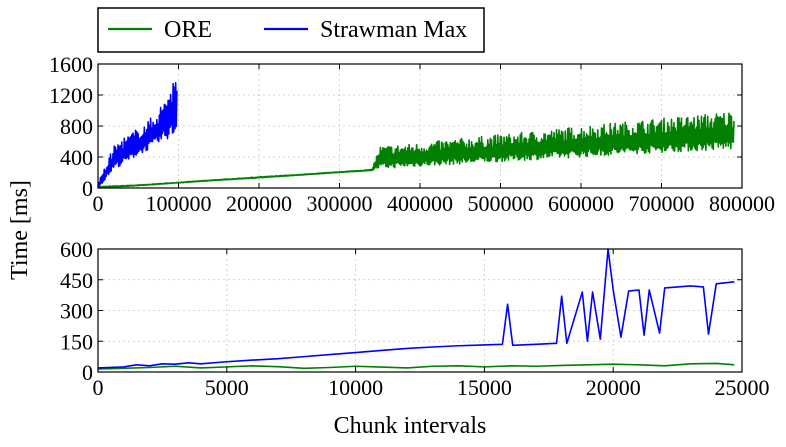 The image size is (786, 447). What do you see at coordinates (71, 95) in the screenshot?
I see `top-y-tick-label: 1200` at bounding box center [71, 95].